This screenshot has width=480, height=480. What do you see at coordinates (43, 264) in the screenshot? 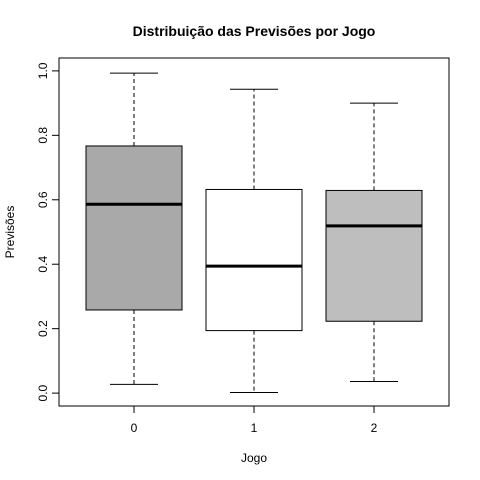
I see `y-tick-label: 0.4` at bounding box center [43, 264].